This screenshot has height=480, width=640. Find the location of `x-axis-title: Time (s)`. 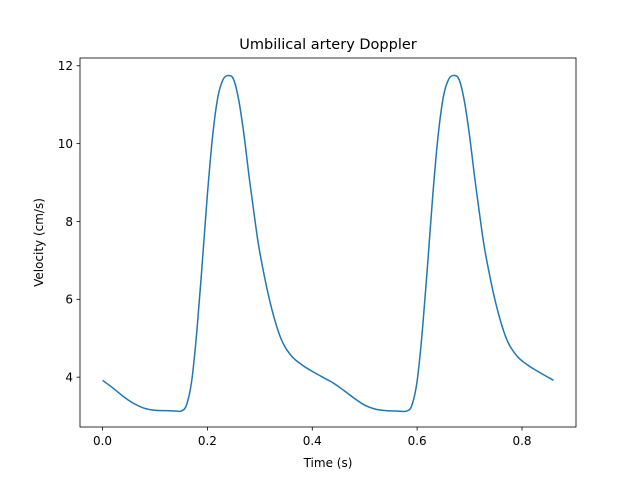

x-axis-title: Time (s) is located at coordinates (328, 463).